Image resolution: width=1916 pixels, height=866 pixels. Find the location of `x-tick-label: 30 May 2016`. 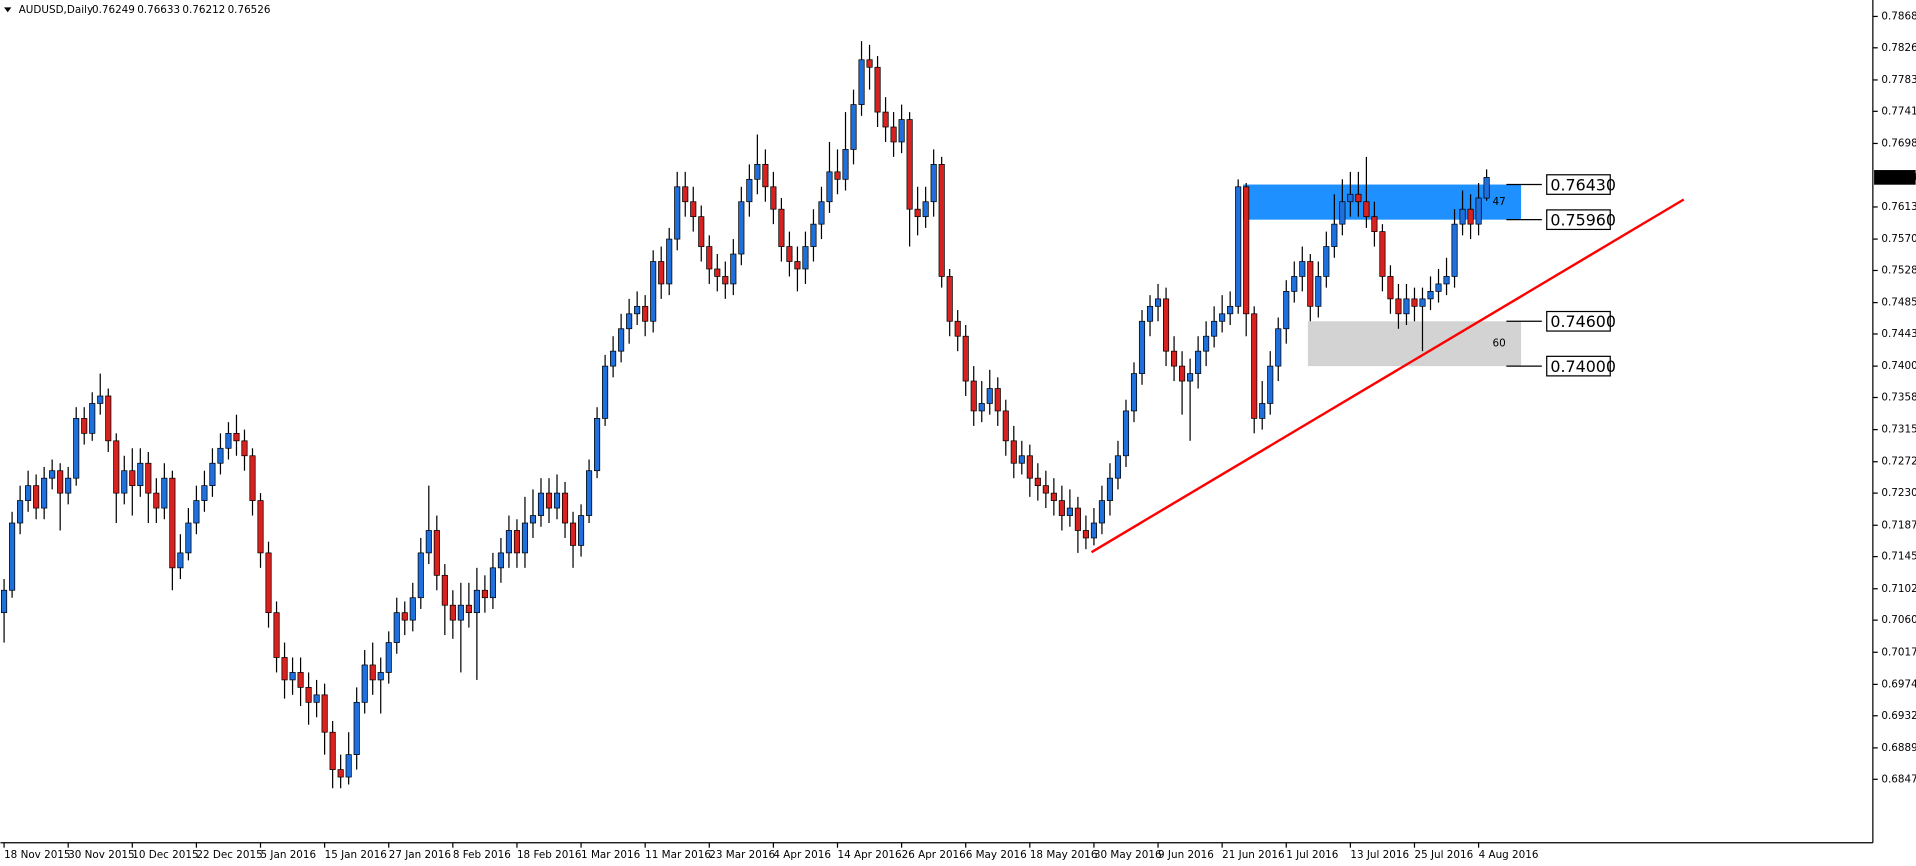

x-tick-label: 30 May 2016 is located at coordinates (1128, 855).